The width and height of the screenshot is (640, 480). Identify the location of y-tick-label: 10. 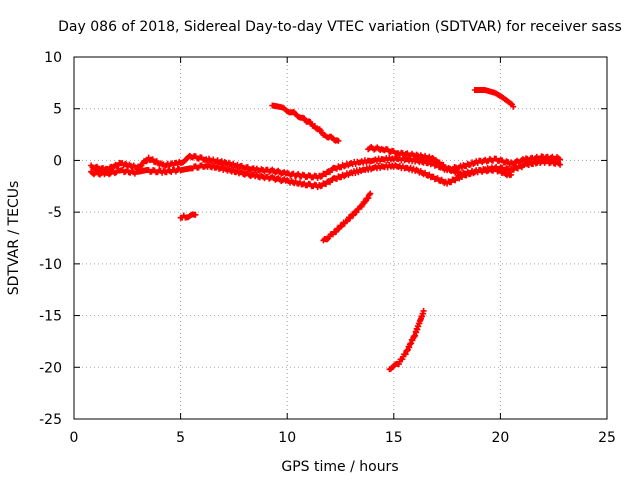
(53, 58).